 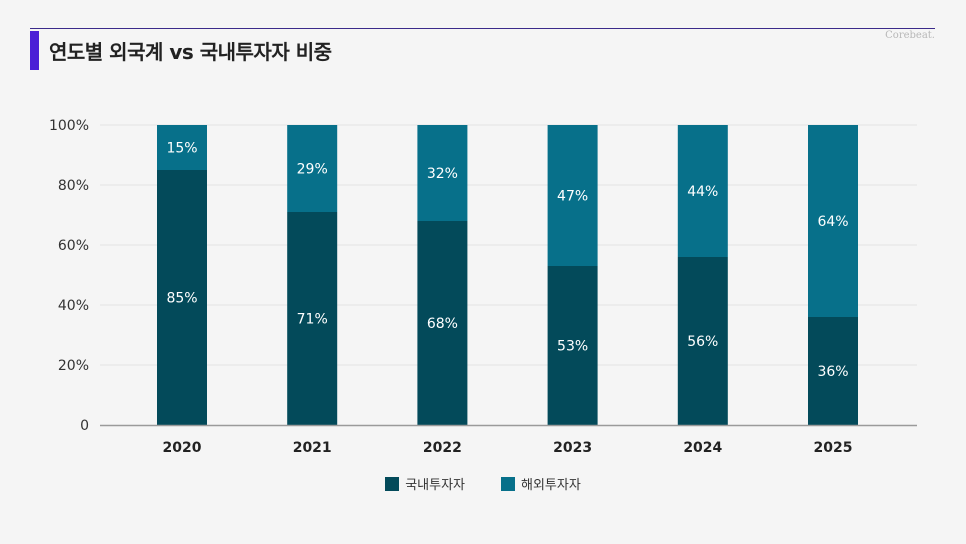 I want to click on x-tick-label: 2025, so click(x=833, y=448).